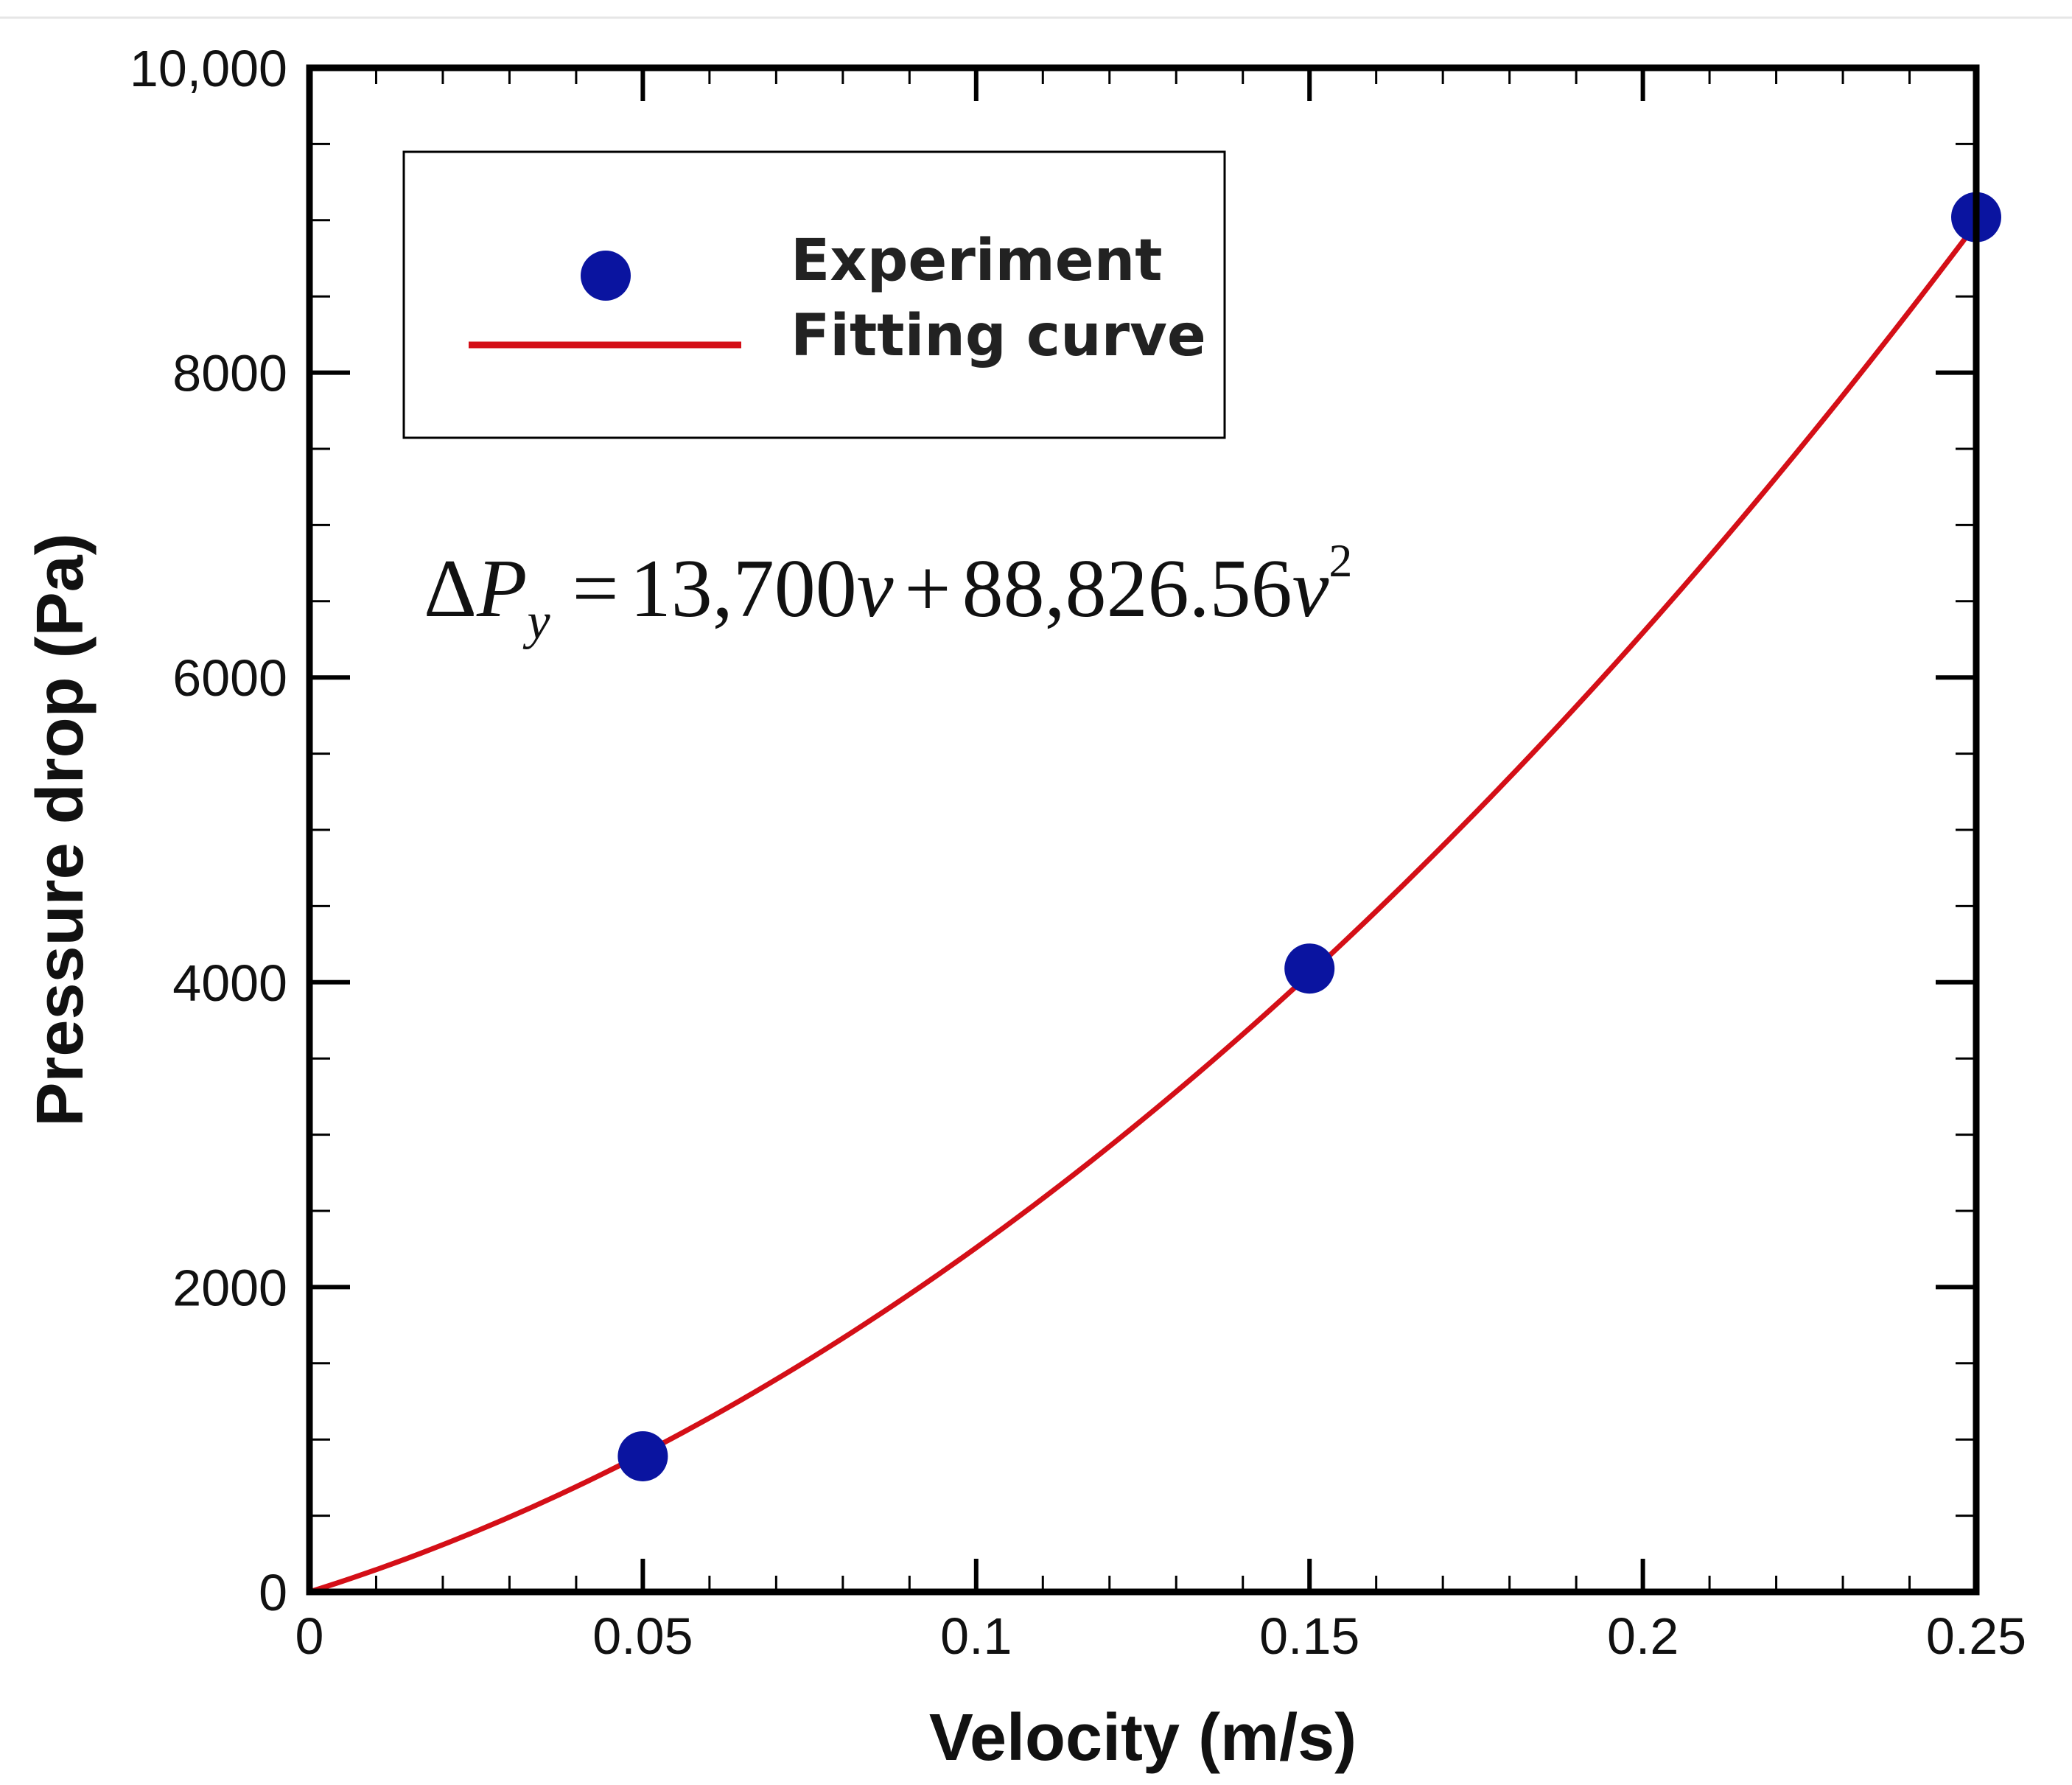  What do you see at coordinates (1127, 589) in the screenshot?
I see `eq-quadratic-coef: 88,826.56` at bounding box center [1127, 589].